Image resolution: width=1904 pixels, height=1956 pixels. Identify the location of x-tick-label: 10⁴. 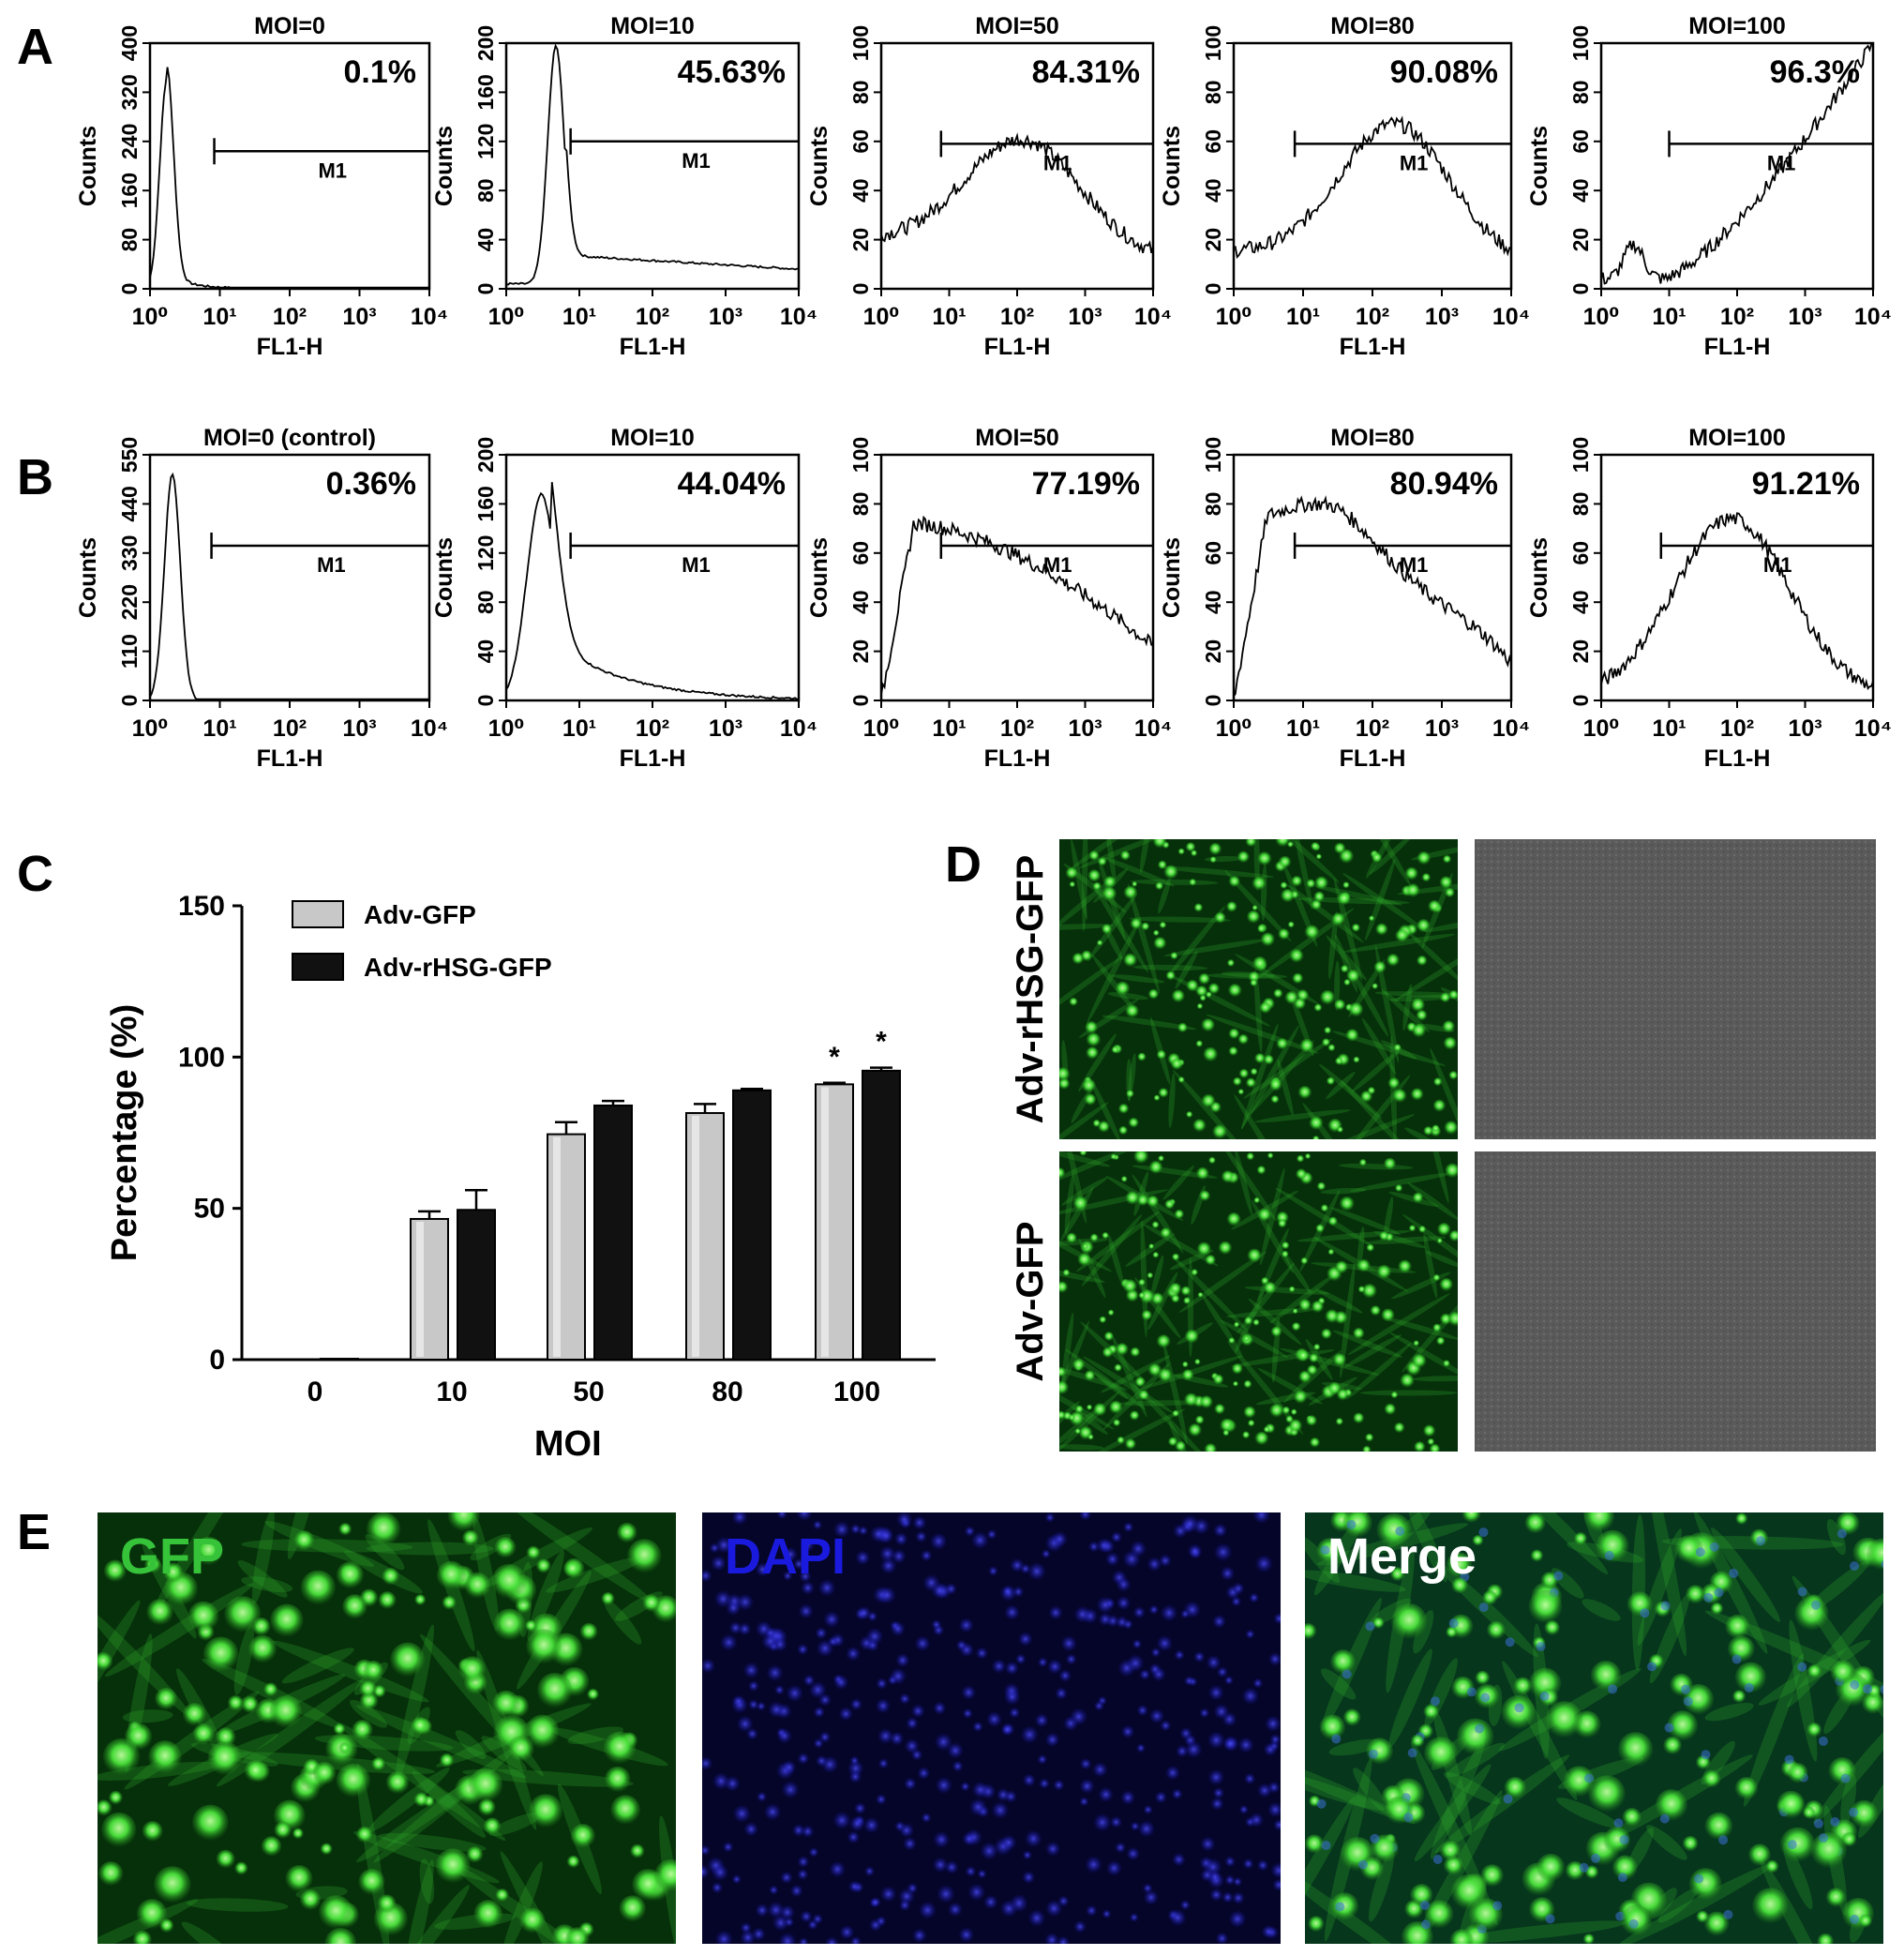
(1873, 728).